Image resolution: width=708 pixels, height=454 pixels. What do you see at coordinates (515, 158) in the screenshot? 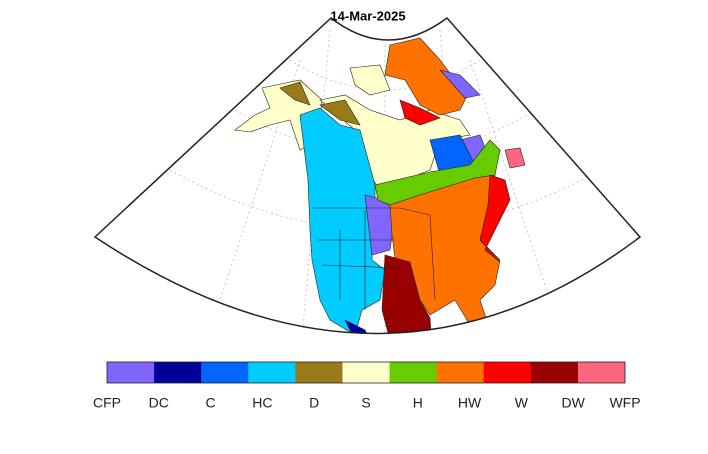
I see `region-wfp` at bounding box center [515, 158].